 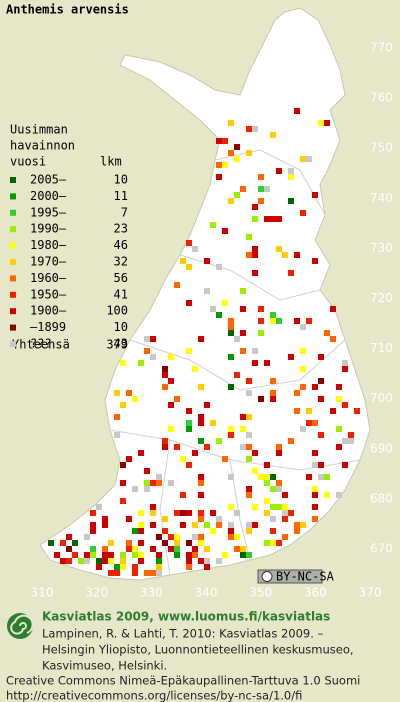 I want to click on y-tick-label: 700, so click(x=381, y=398).